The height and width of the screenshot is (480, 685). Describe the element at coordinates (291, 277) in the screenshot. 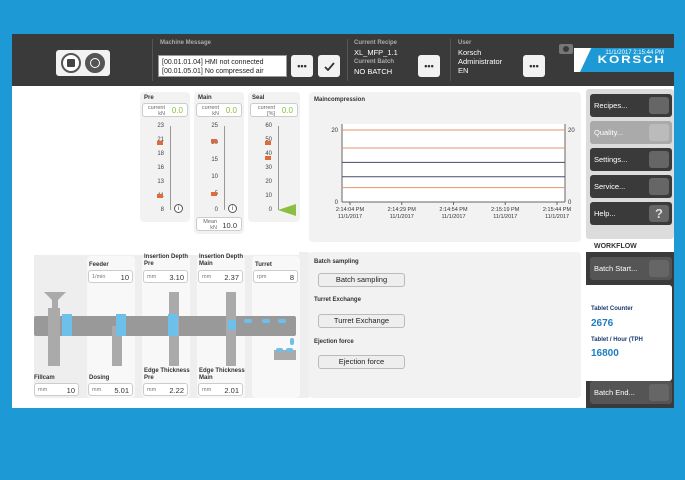

I see `turret-value: 8` at that location.